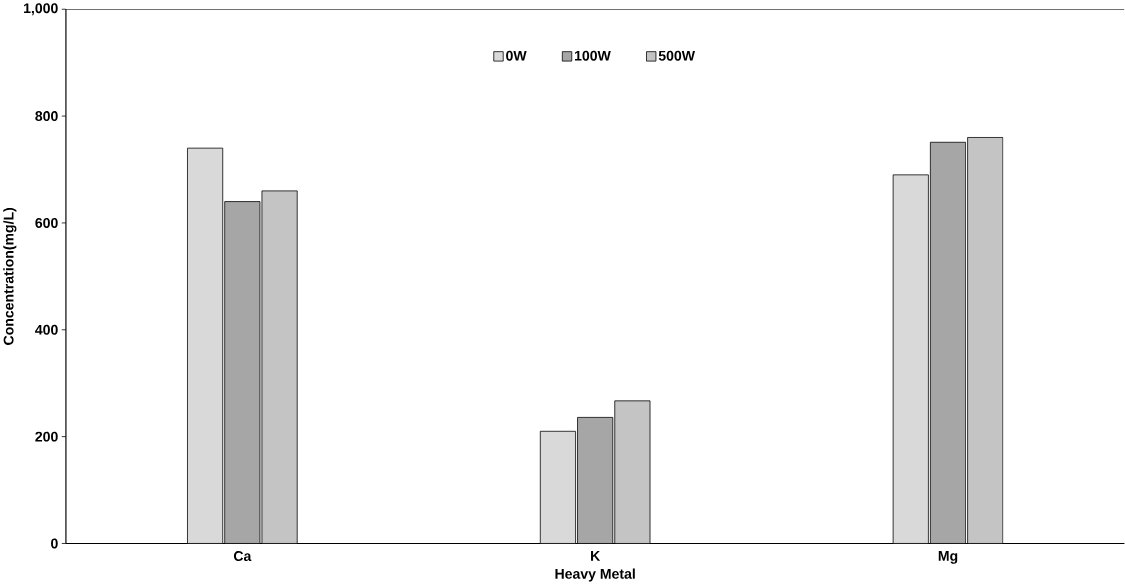 Image resolution: width=1125 pixels, height=585 pixels. Describe the element at coordinates (948, 557) in the screenshot. I see `x-tick-label: Mg` at that location.